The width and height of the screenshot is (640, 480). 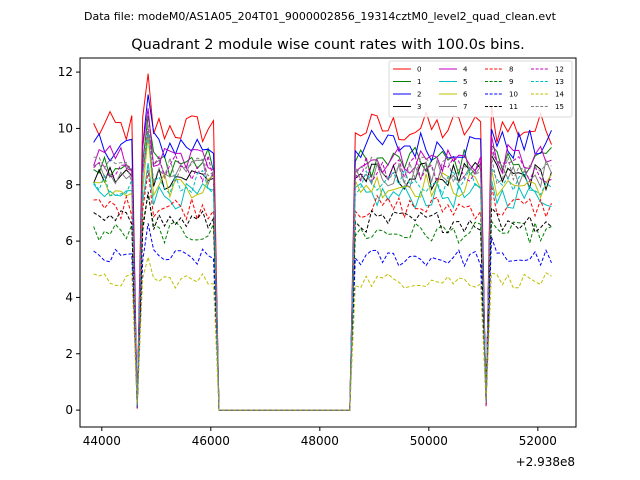 I want to click on x-tick-label: 48000, so click(x=320, y=441).